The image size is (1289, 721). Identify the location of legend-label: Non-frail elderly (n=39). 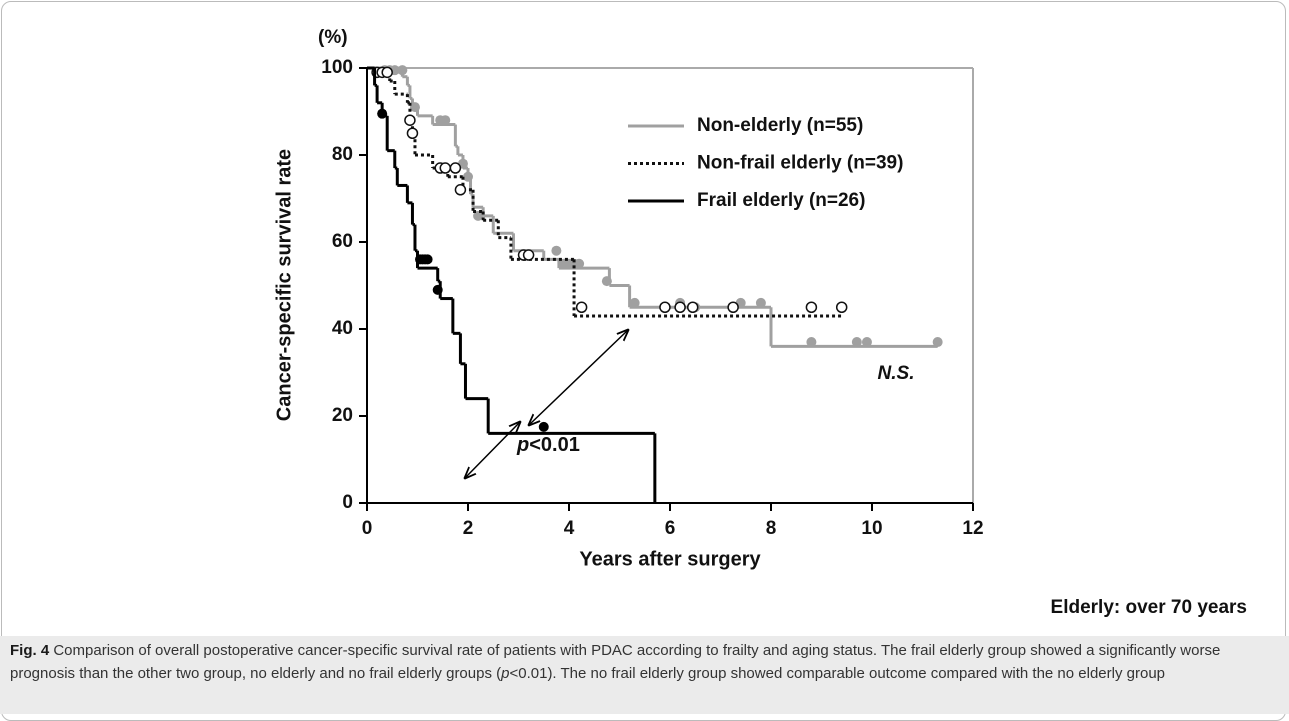
(800, 163).